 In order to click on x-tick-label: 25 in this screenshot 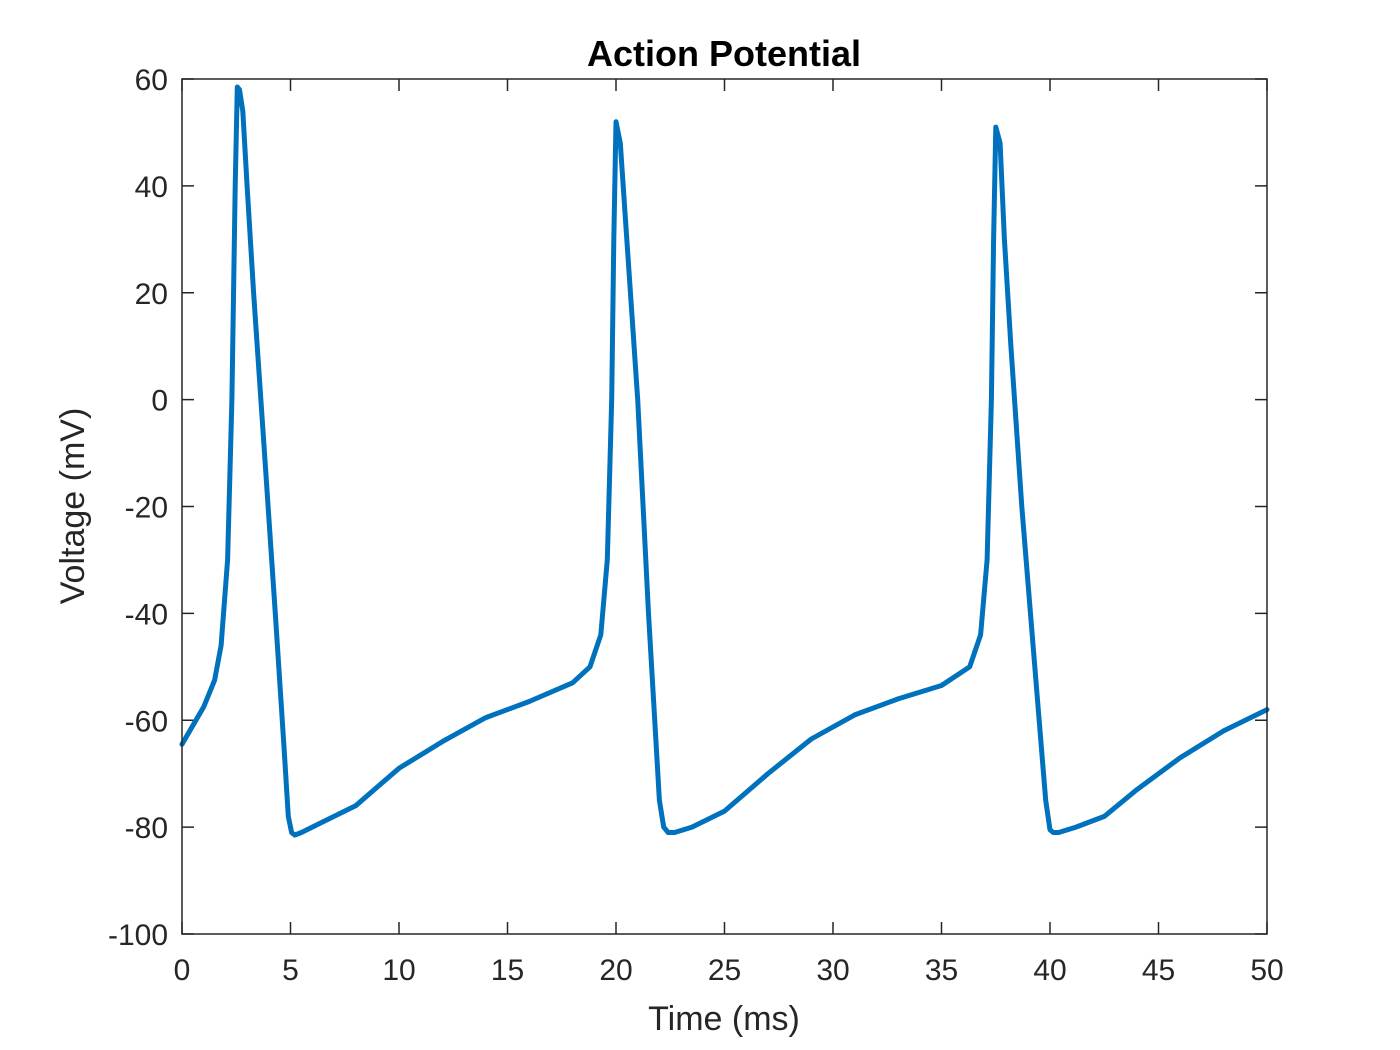, I will do `click(724, 970)`.